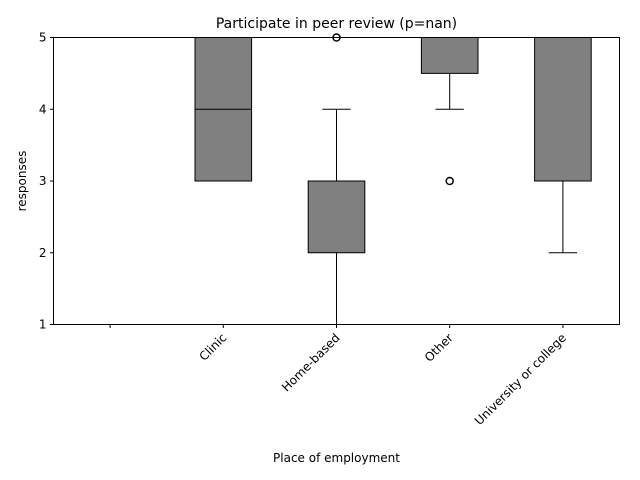  I want to click on x-axis-label: Place of employment, so click(336, 458).